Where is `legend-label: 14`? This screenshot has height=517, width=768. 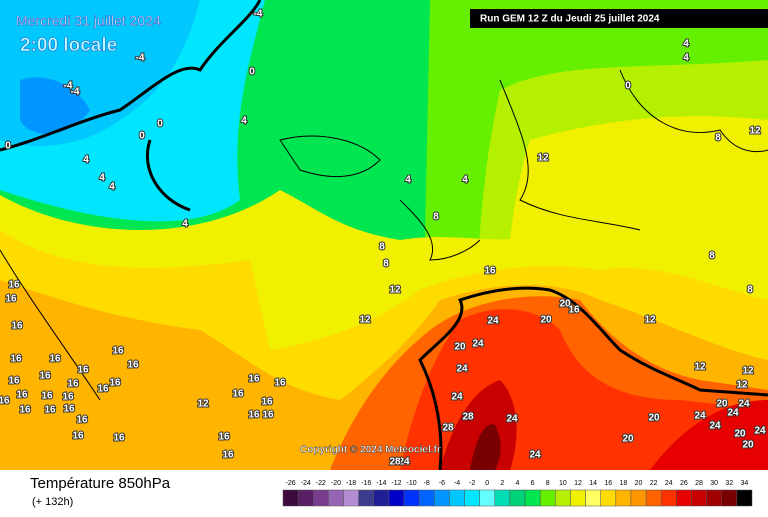
legend-label: 14 is located at coordinates (593, 483).